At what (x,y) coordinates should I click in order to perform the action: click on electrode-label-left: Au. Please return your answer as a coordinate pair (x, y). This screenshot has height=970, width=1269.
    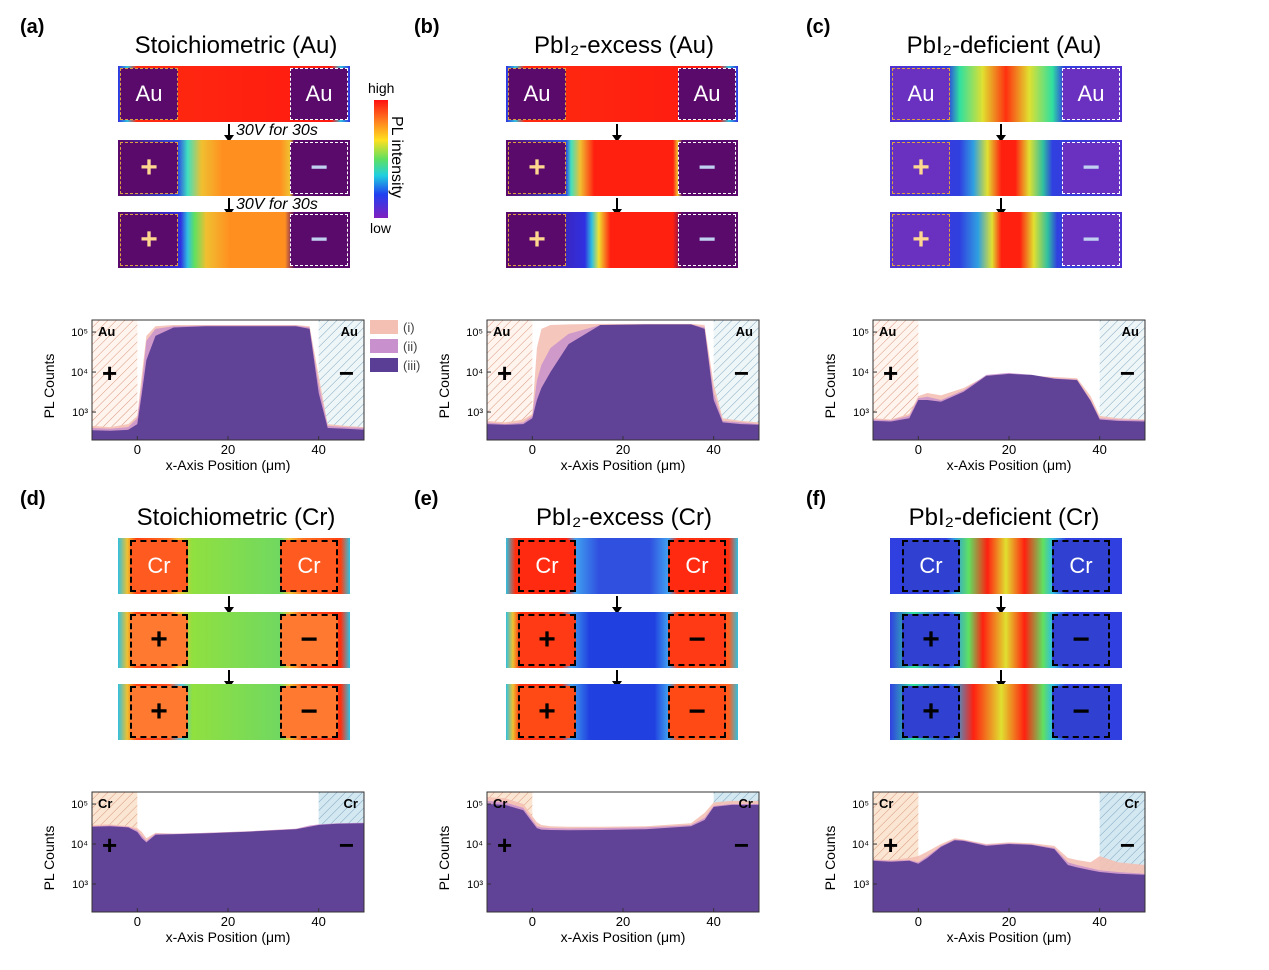
    Looking at the image, I should click on (501, 331).